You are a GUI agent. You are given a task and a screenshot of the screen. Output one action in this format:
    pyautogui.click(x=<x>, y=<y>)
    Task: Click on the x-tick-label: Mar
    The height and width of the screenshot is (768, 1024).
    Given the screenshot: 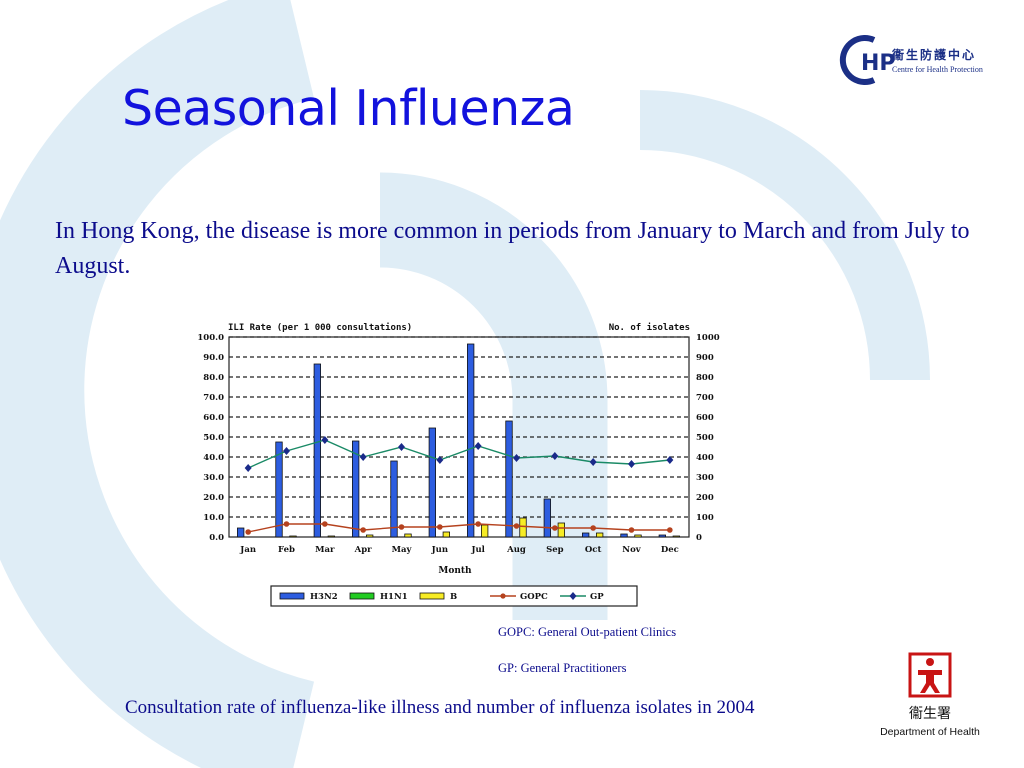 What is the action you would take?
    pyautogui.click(x=325, y=550)
    